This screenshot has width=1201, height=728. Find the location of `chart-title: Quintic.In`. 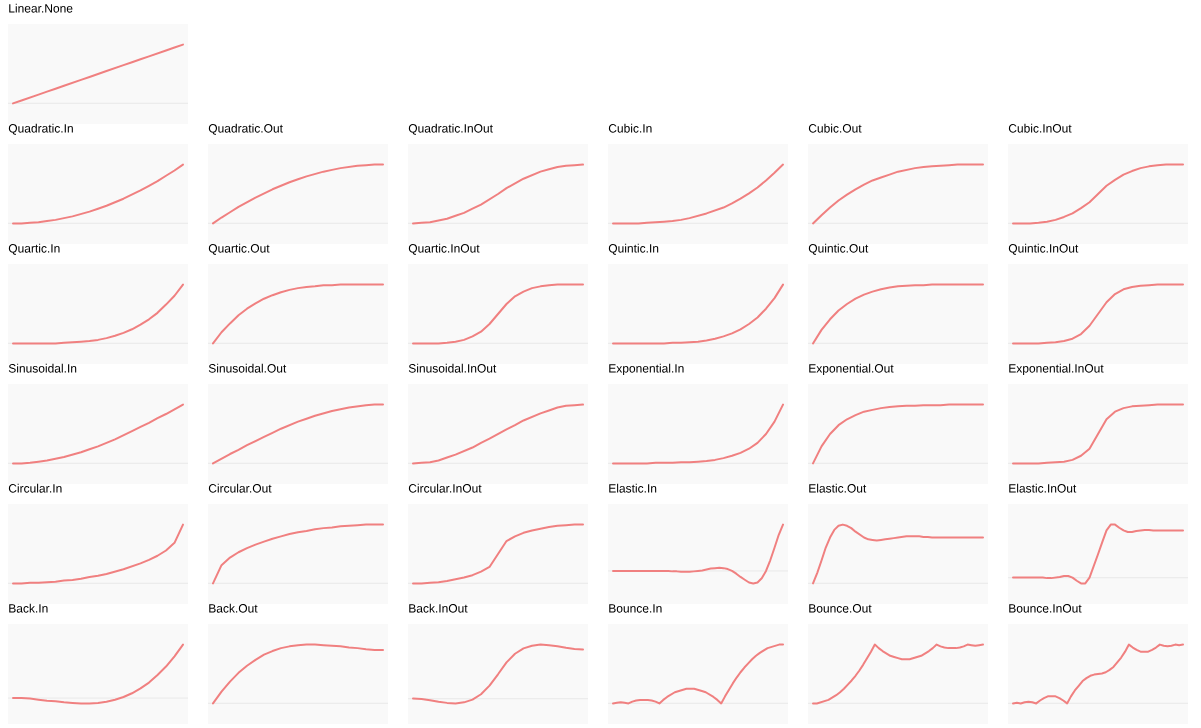

chart-title: Quintic.In is located at coordinates (633, 249).